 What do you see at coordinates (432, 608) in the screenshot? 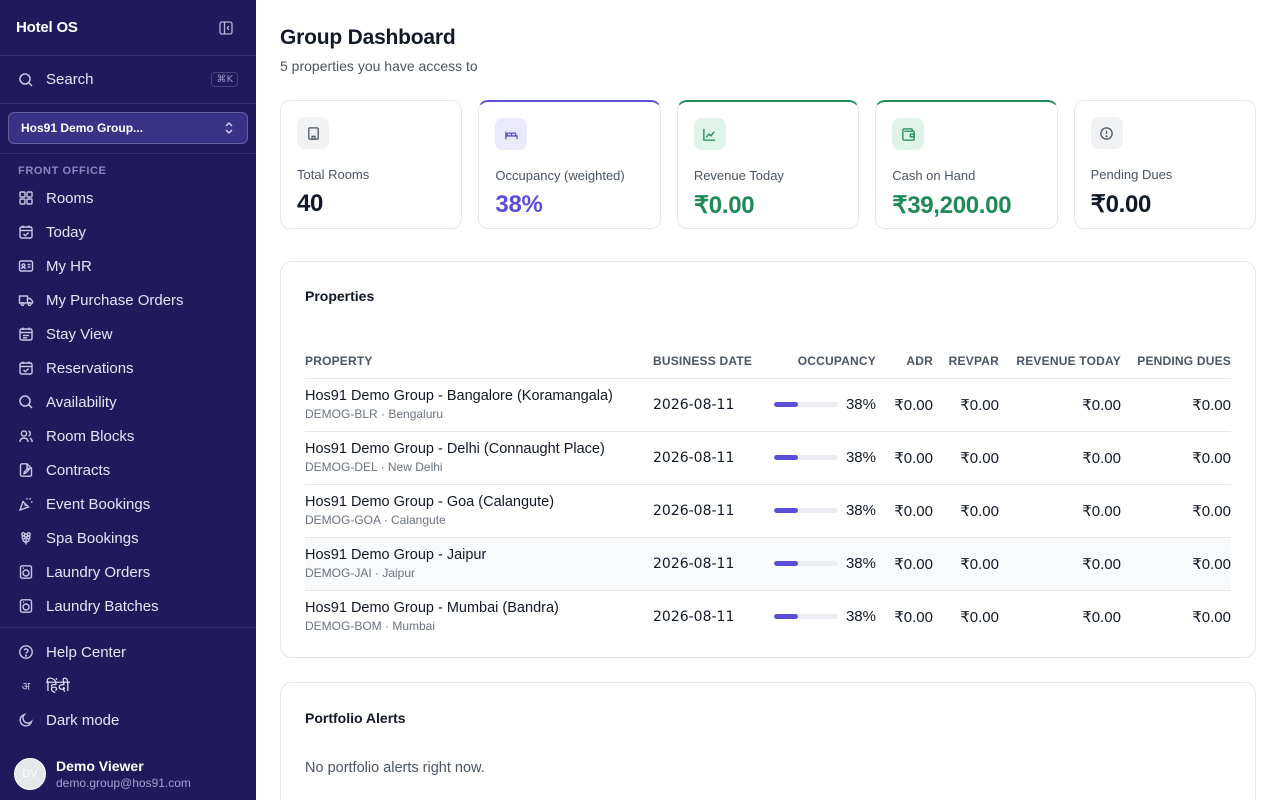
I see `property-name: Hos91 Demo Group - Mumbai (Bandra)` at bounding box center [432, 608].